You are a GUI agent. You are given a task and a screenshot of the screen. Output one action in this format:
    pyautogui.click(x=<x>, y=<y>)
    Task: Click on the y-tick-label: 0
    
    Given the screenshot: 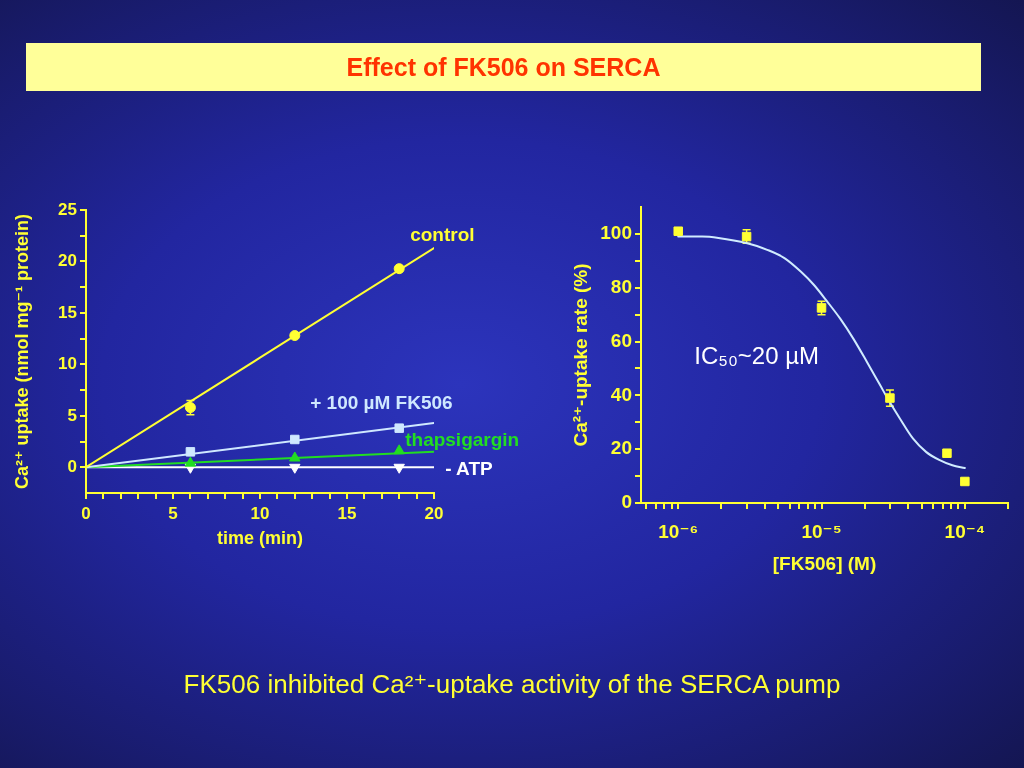 What is the action you would take?
    pyautogui.click(x=72, y=466)
    